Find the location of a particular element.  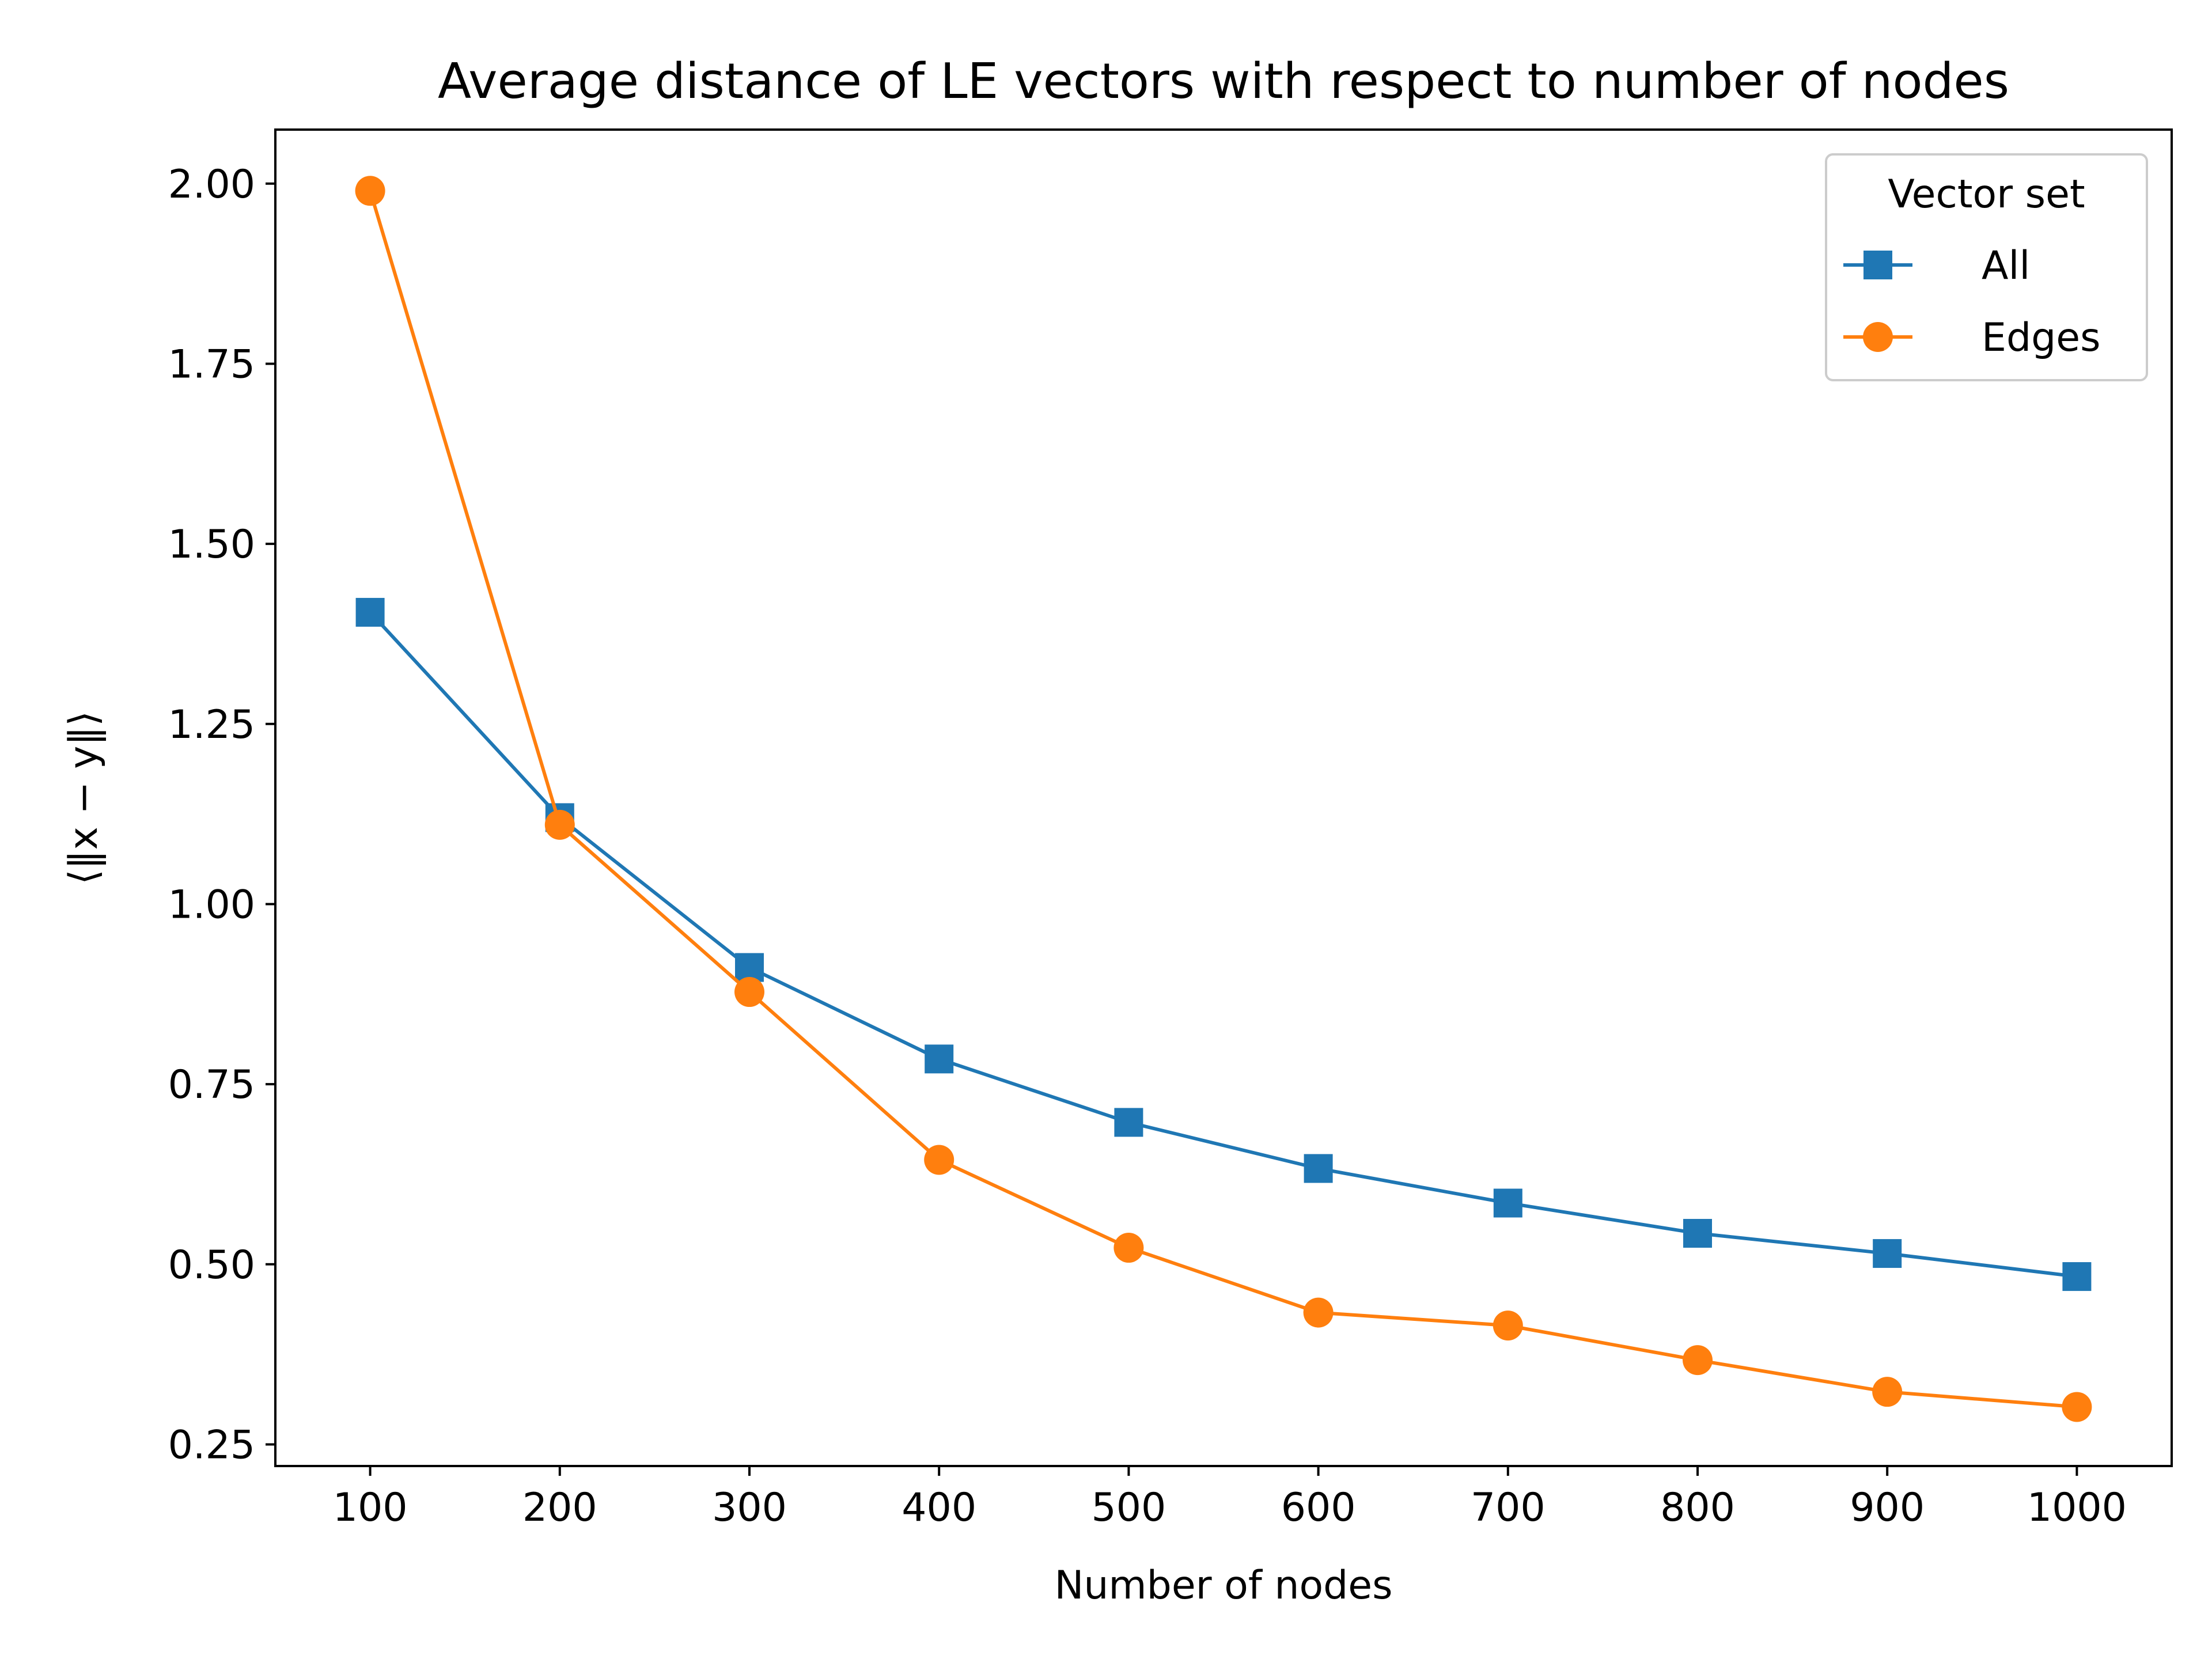

x-tick-label: 900 is located at coordinates (1887, 1508).